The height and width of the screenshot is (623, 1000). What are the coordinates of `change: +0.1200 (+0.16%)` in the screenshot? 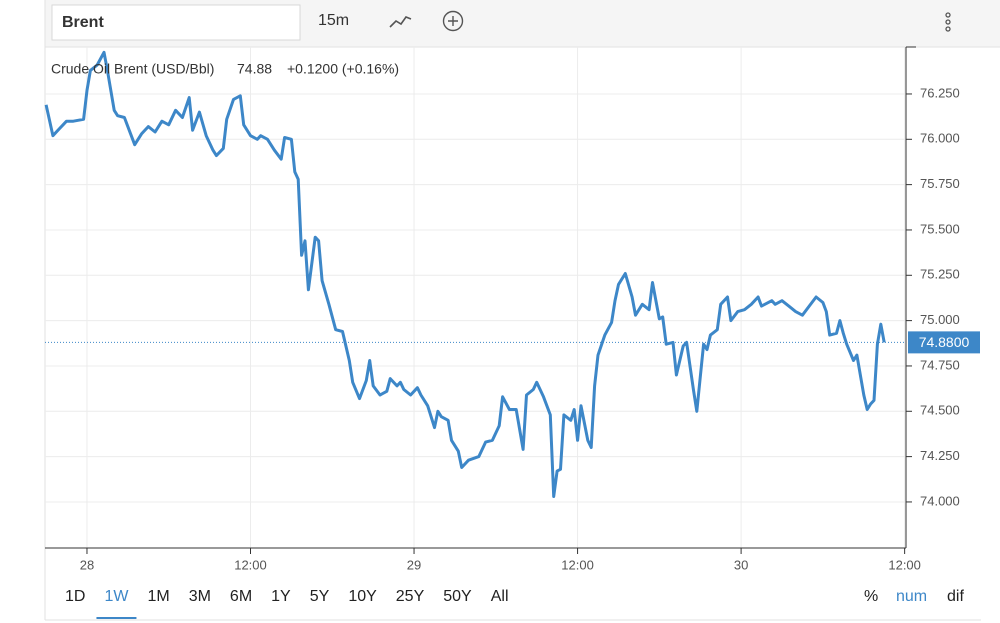 It's located at (343, 69).